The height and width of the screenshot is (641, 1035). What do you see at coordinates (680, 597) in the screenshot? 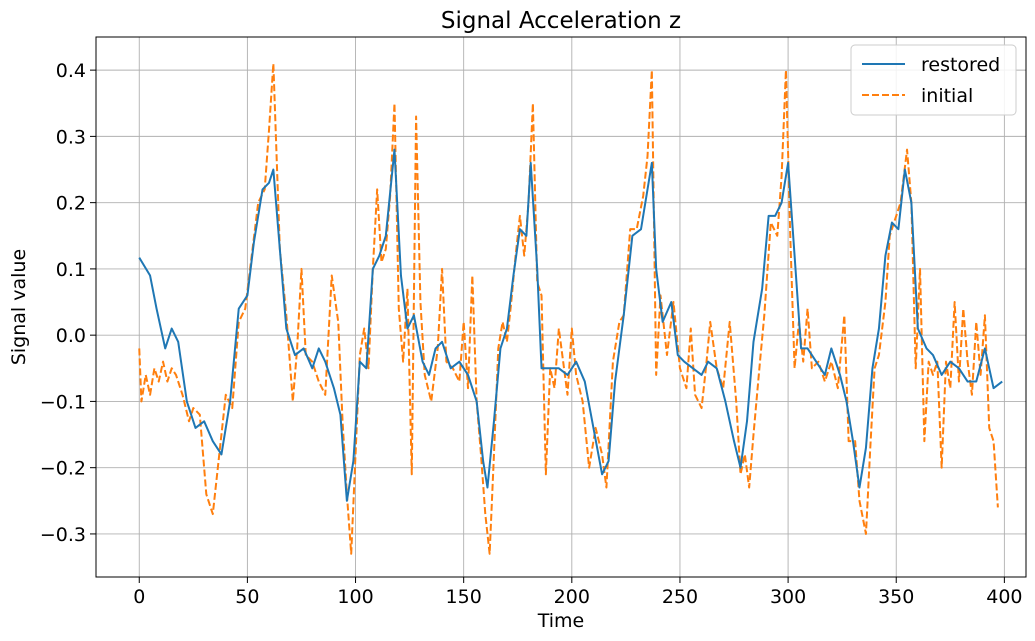
I see `x-tick-label: 250` at bounding box center [680, 597].